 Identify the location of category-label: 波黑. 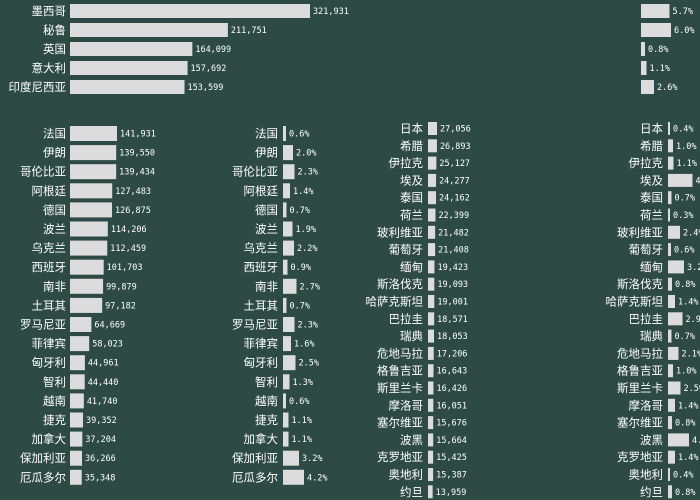
(411, 440).